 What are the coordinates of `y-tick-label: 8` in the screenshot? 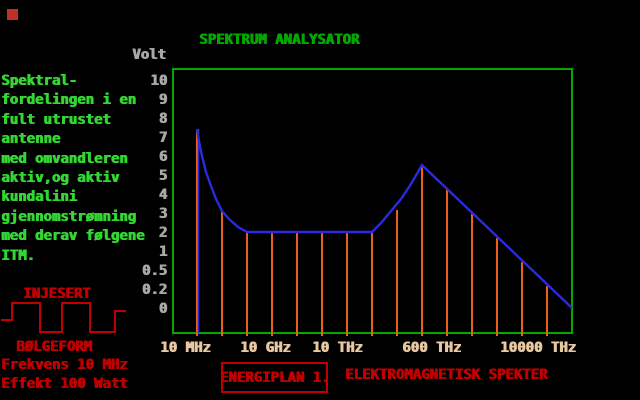 It's located at (162, 119).